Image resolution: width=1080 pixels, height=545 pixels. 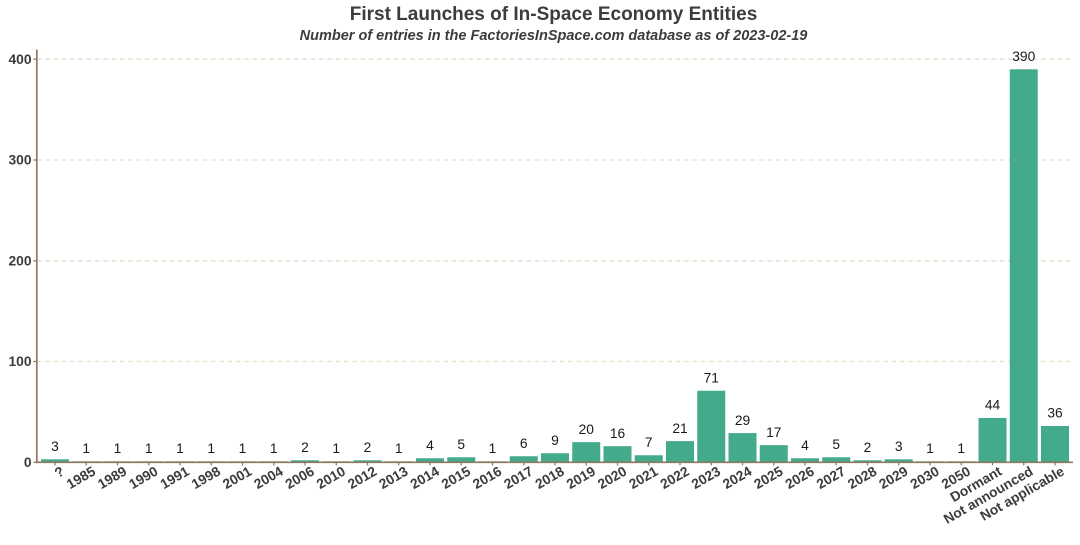 I want to click on svg-text: 71, so click(x=711, y=378).